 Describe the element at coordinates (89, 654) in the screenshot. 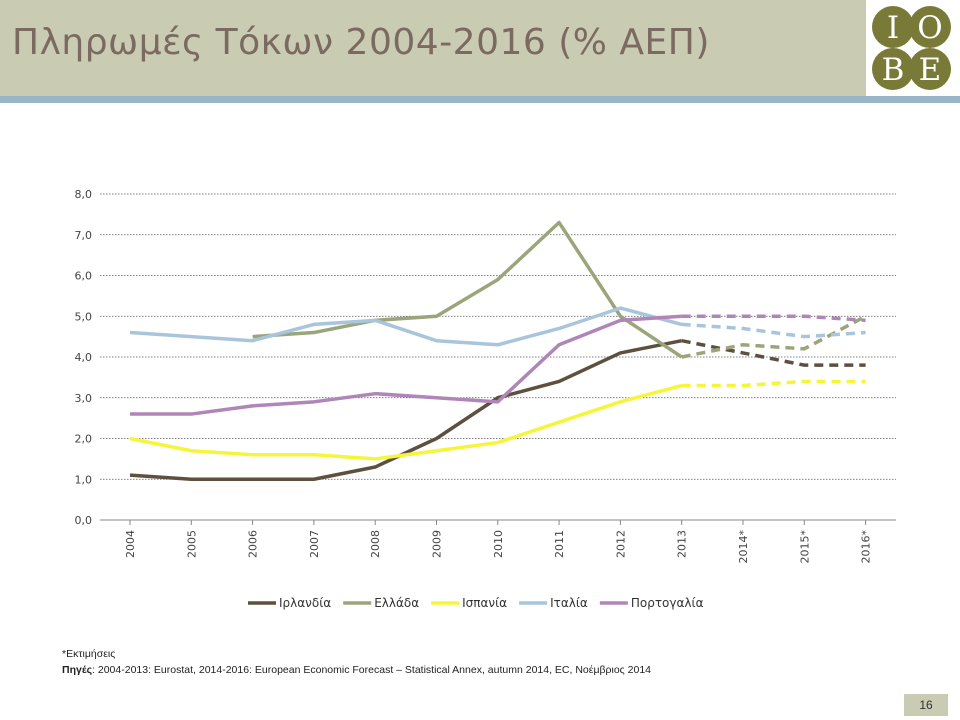

I see `estimates-note: *Εκτιμήσεις` at that location.